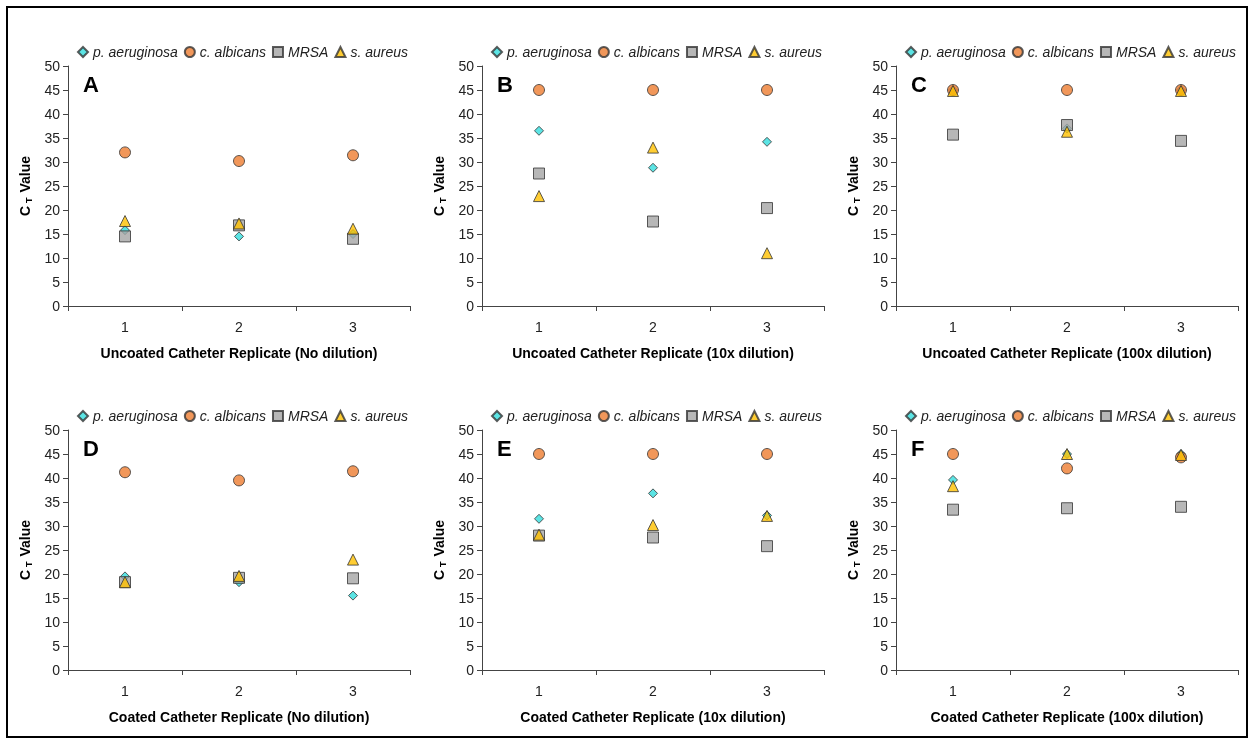 Image resolution: width=1256 pixels, height=746 pixels. What do you see at coordinates (1067, 717) in the screenshot?
I see `x-axis-title: Coated Catheter Replicate (100x dilution)` at bounding box center [1067, 717].